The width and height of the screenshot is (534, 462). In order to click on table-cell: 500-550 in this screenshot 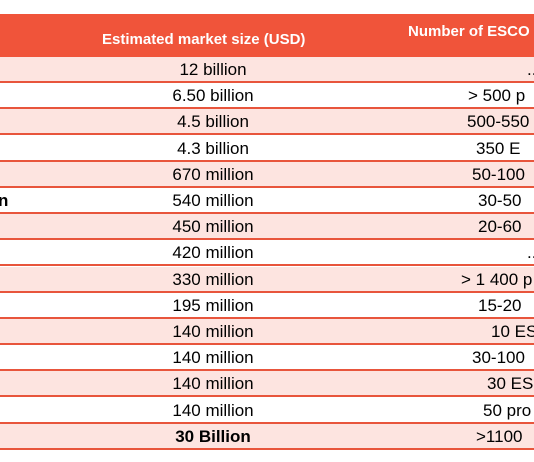, I will do `click(498, 122)`.